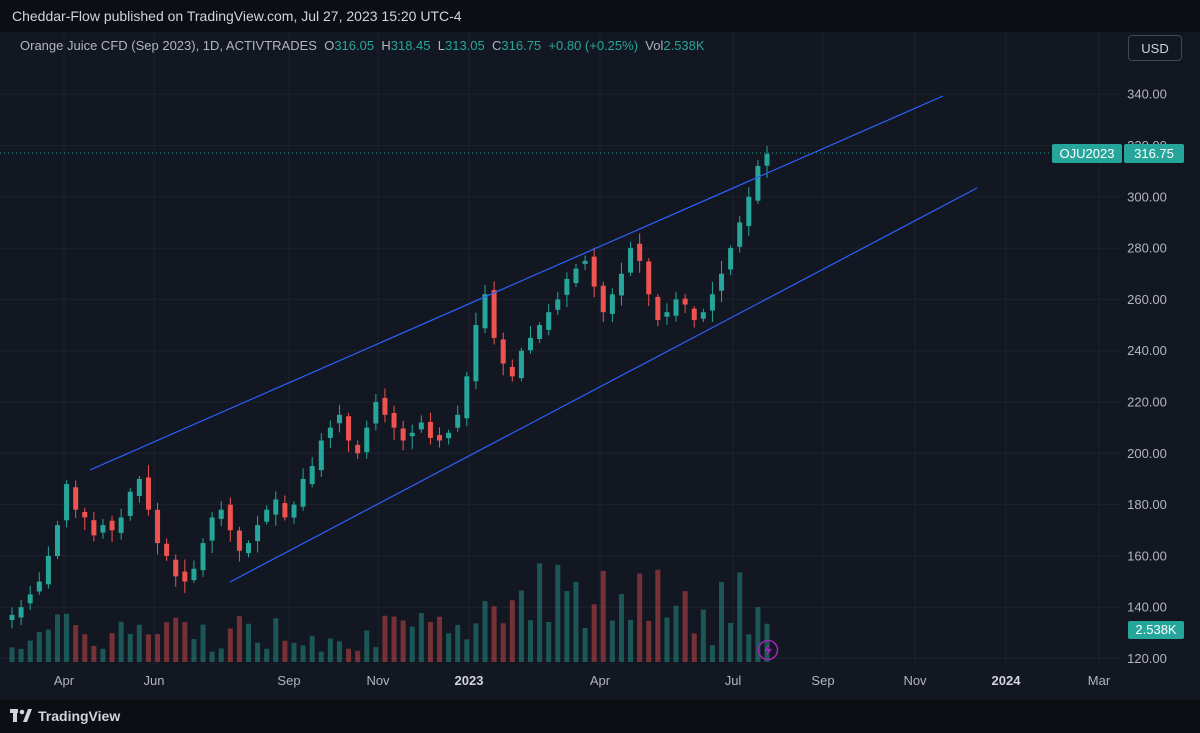 Image resolution: width=1200 pixels, height=733 pixels. I want to click on x-tick-label: Jun, so click(154, 680).